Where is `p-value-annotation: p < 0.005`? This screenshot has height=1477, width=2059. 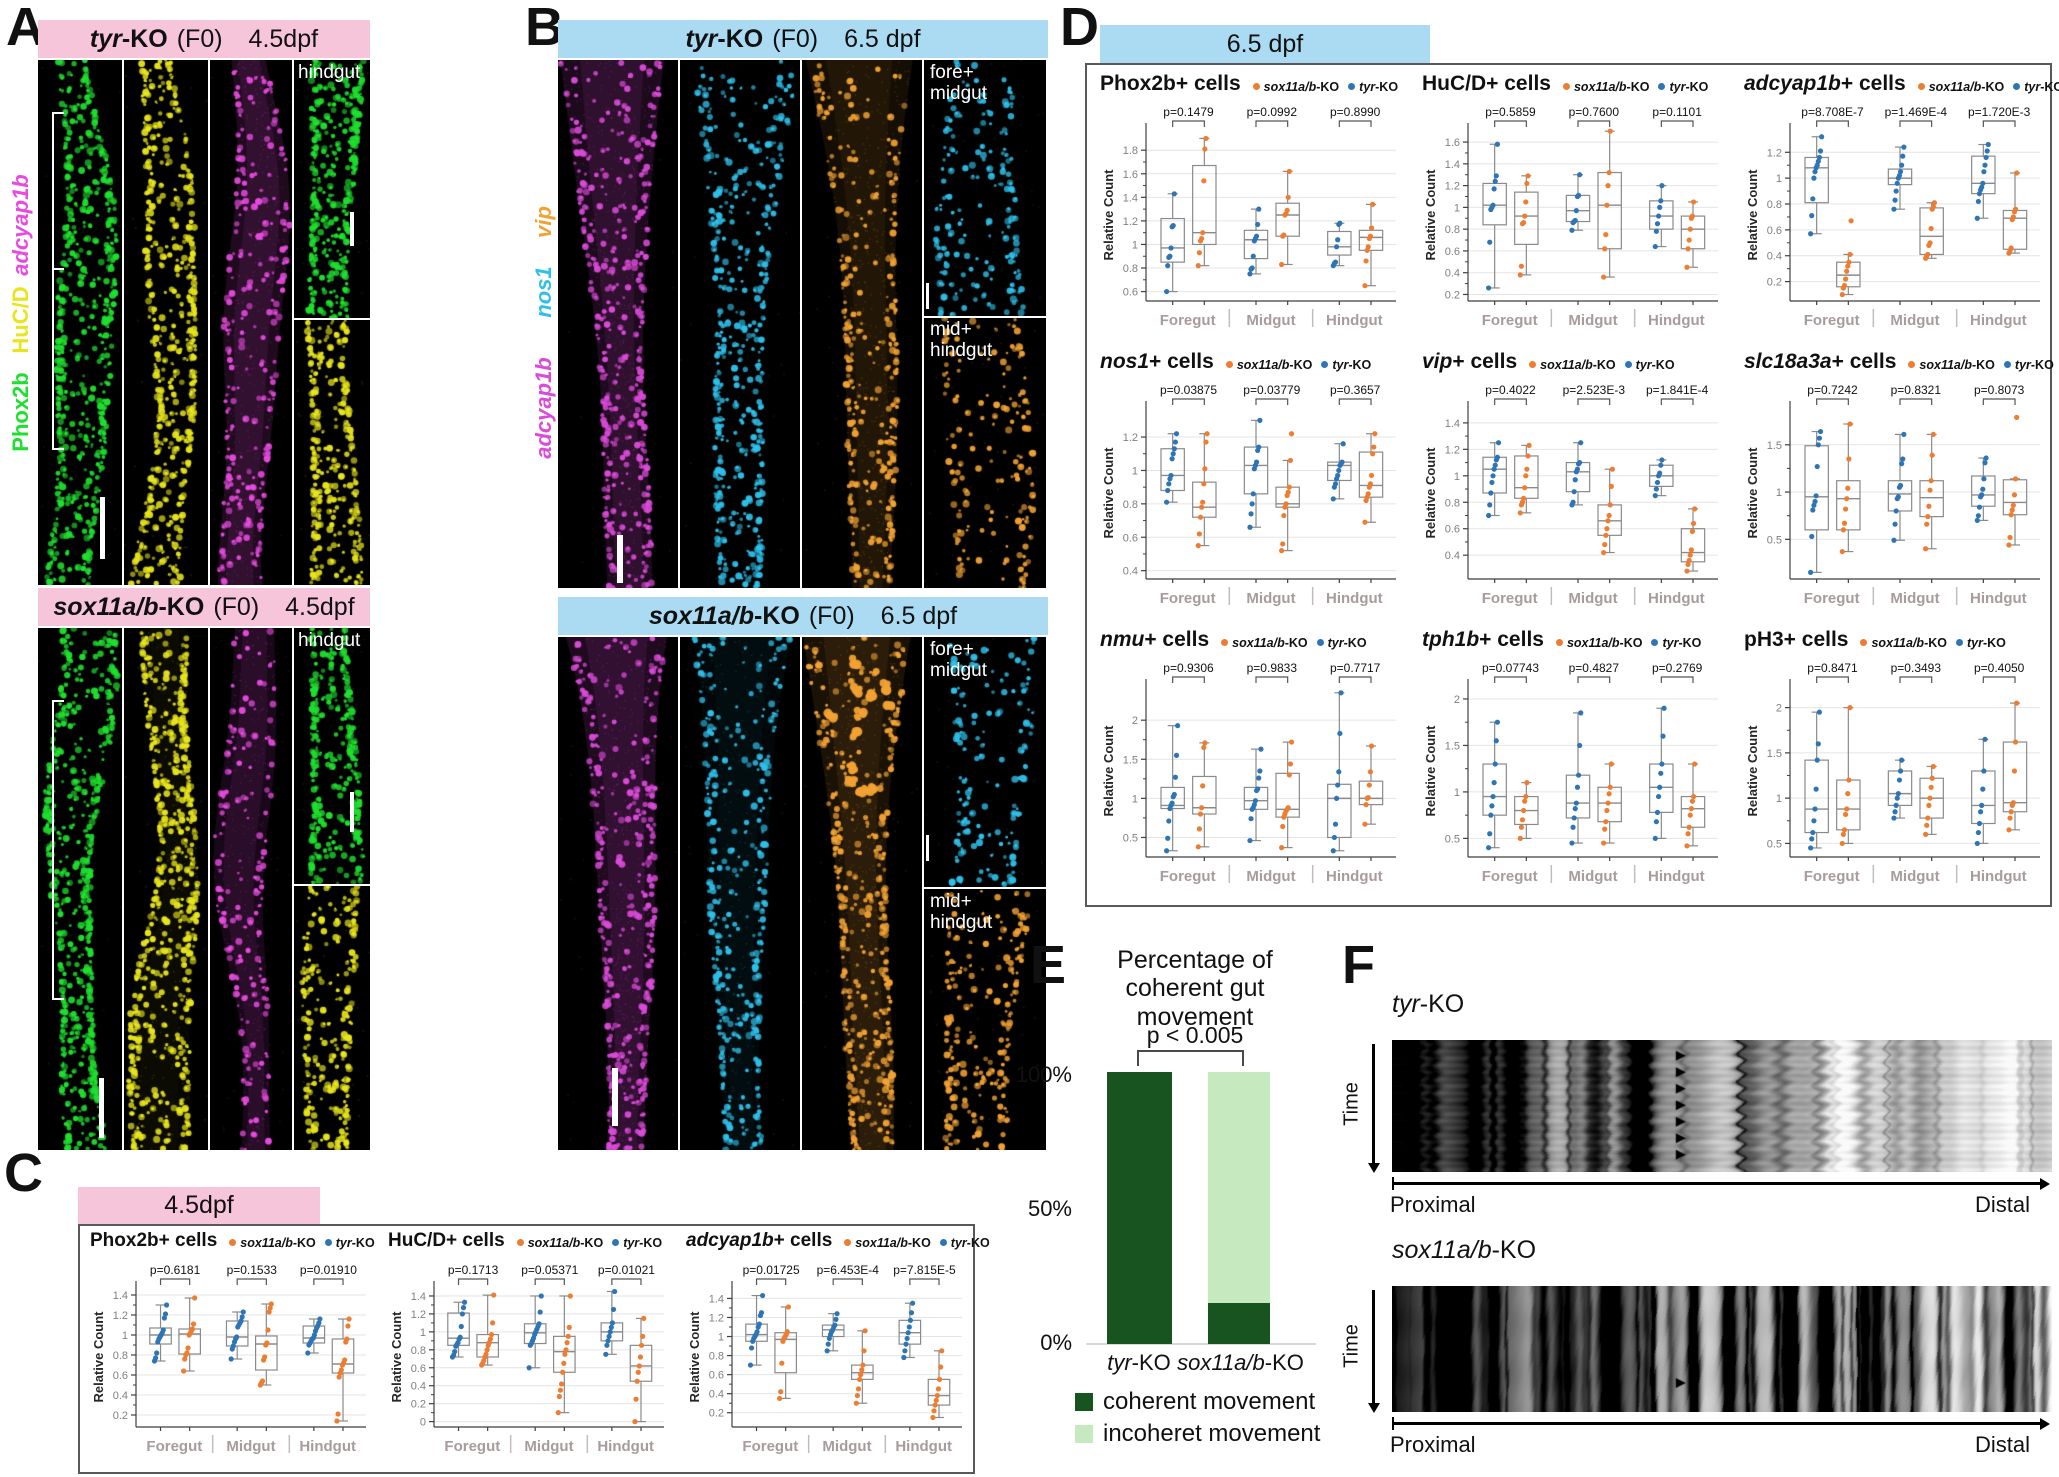
p-value-annotation: p < 0.005 is located at coordinates (1195, 1035).